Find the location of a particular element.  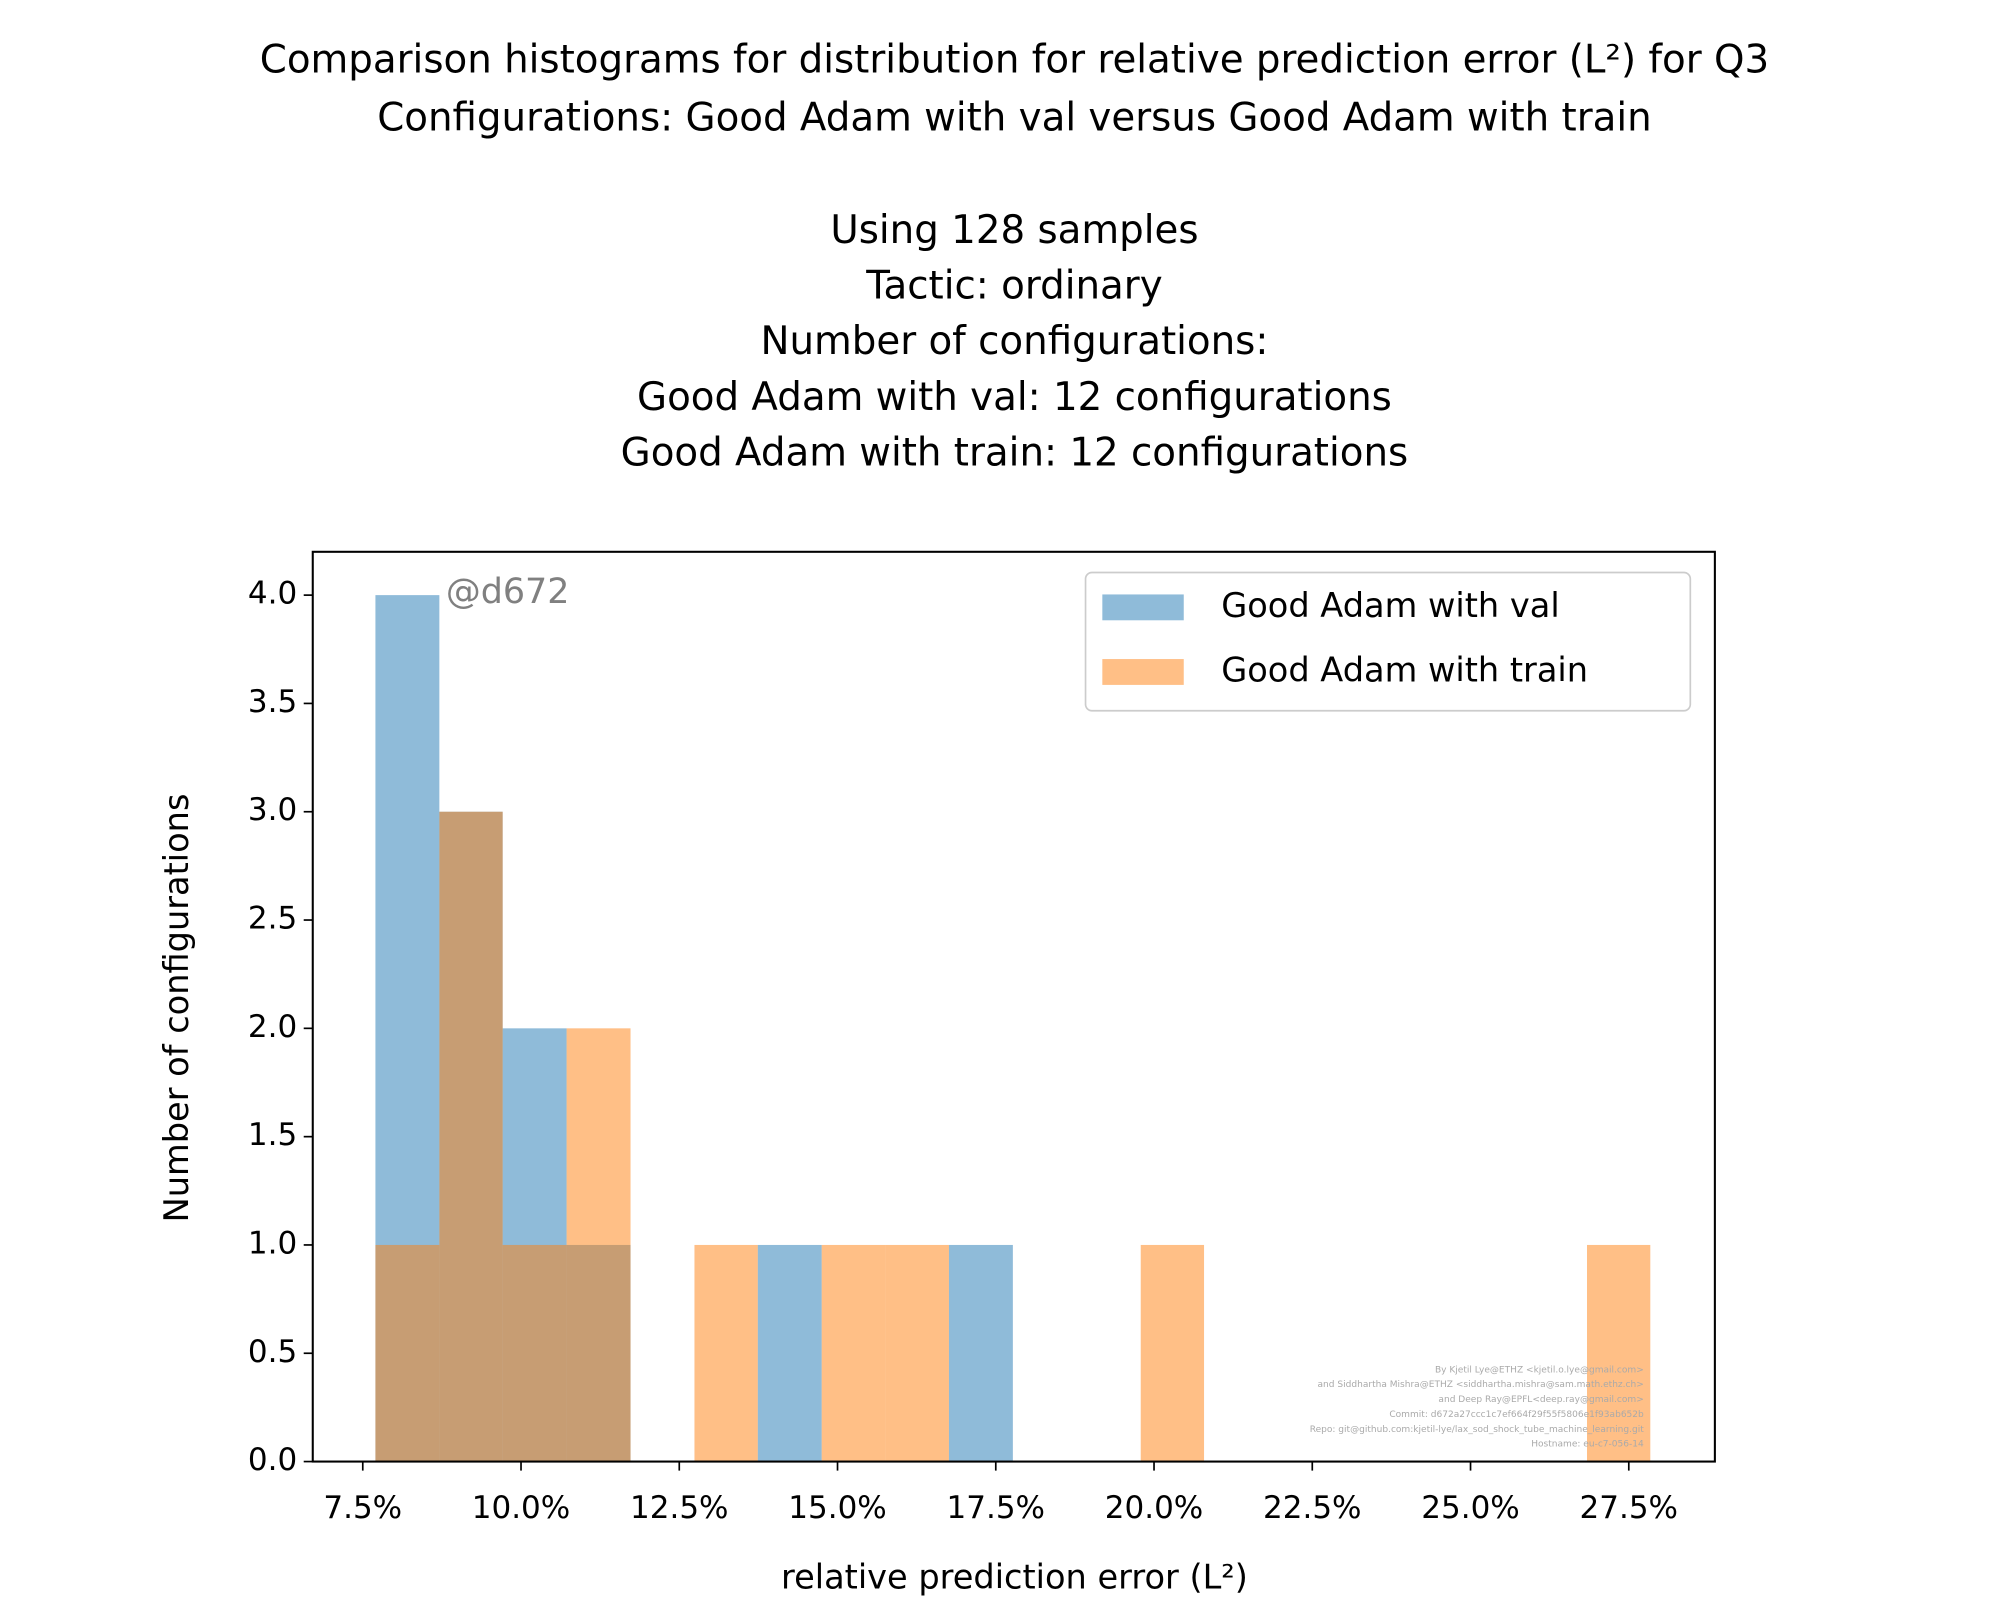

chart-subtitle: Number of configurations: is located at coordinates (1014, 341).